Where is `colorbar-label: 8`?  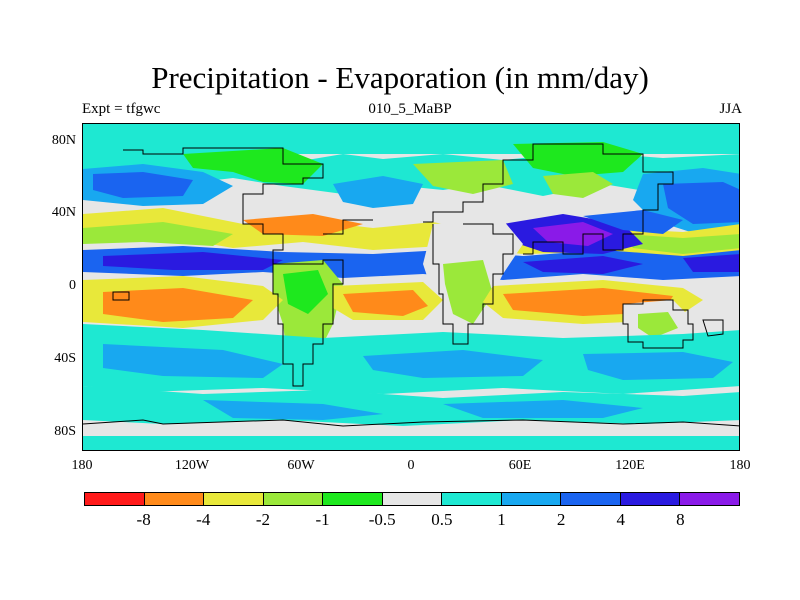
colorbar-label: 8 is located at coordinates (680, 519).